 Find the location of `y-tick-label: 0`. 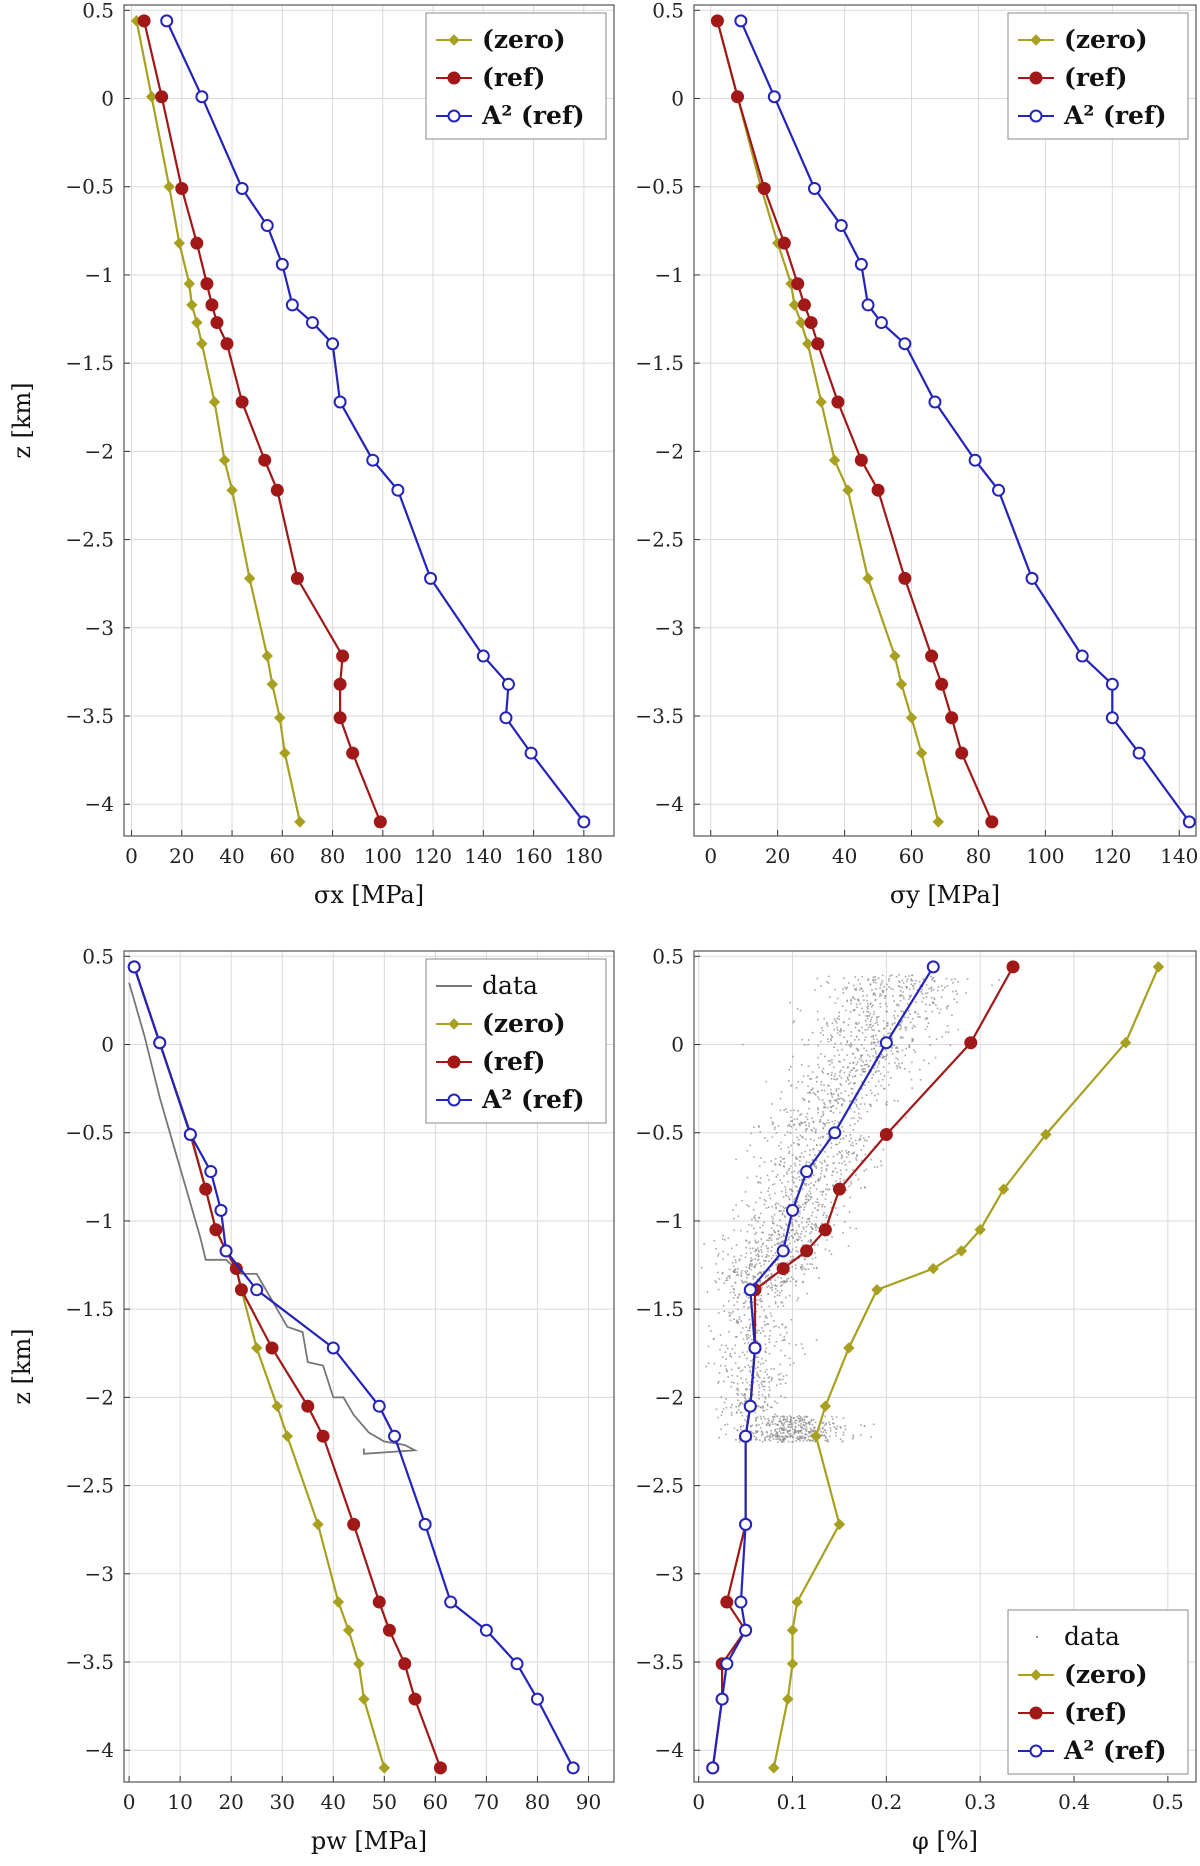

y-tick-label: 0 is located at coordinates (107, 99).